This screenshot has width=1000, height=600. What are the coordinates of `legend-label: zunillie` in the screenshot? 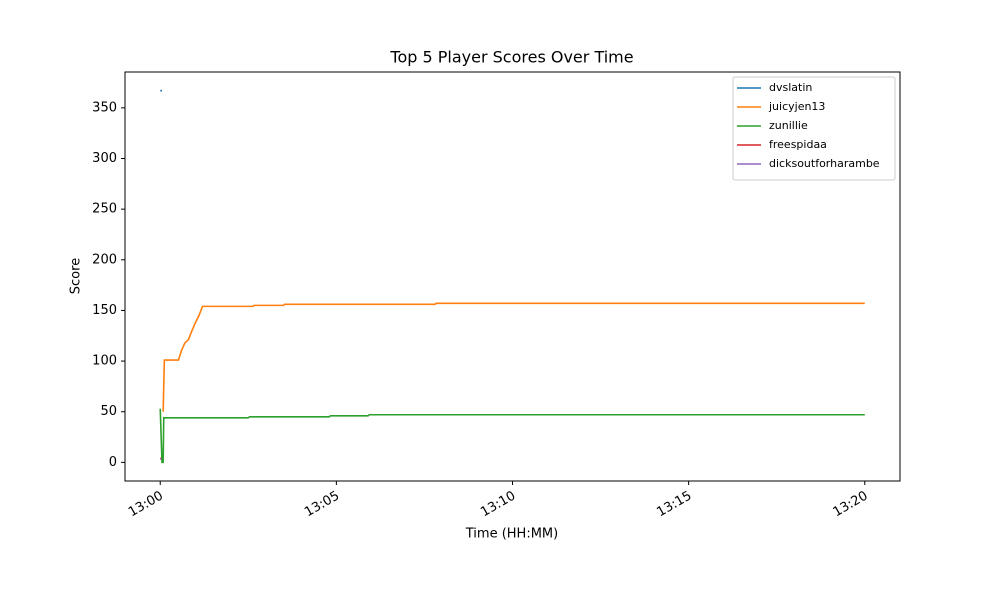 It's located at (788, 125).